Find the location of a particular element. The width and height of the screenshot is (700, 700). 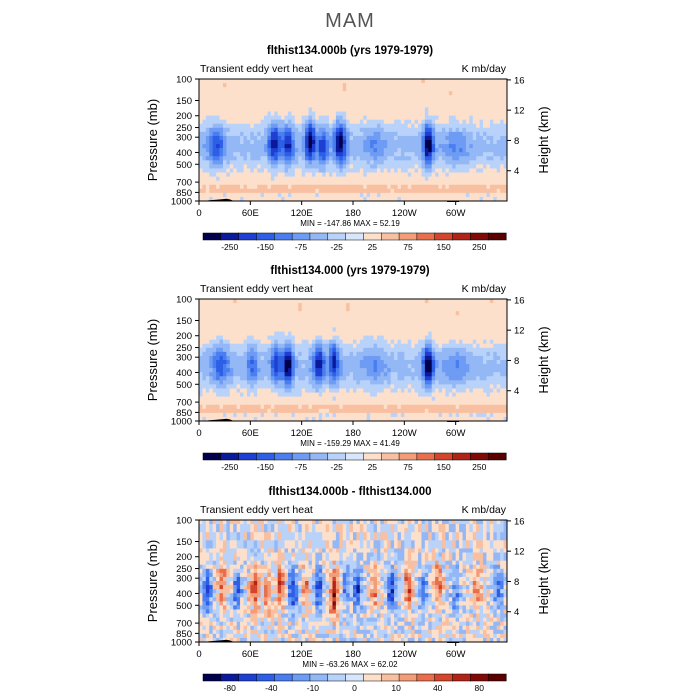

x-tick-label: 0 is located at coordinates (198, 213).